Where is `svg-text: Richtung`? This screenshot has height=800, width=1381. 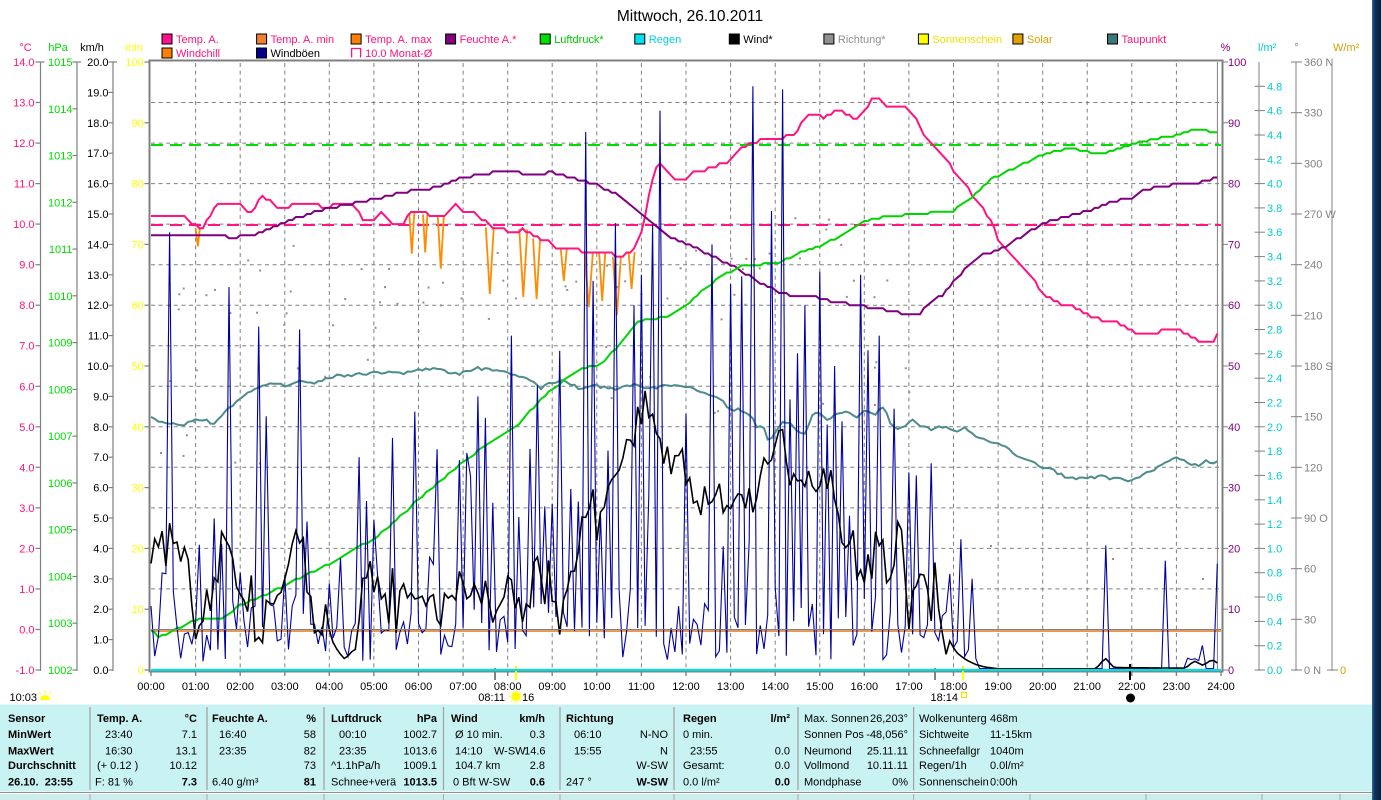 svg-text: Richtung is located at coordinates (590, 719).